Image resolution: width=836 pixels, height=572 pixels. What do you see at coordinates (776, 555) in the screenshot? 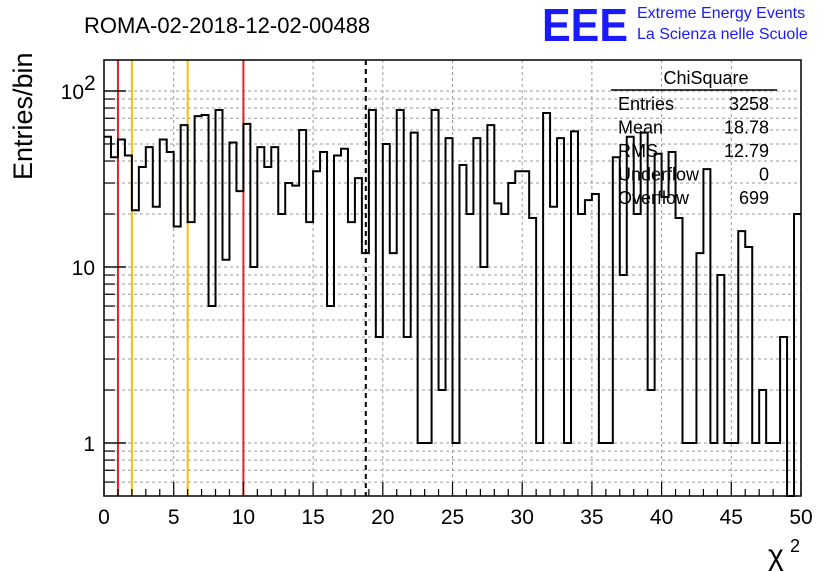
I see `x-axis-title-symbol: χ` at bounding box center [776, 555].